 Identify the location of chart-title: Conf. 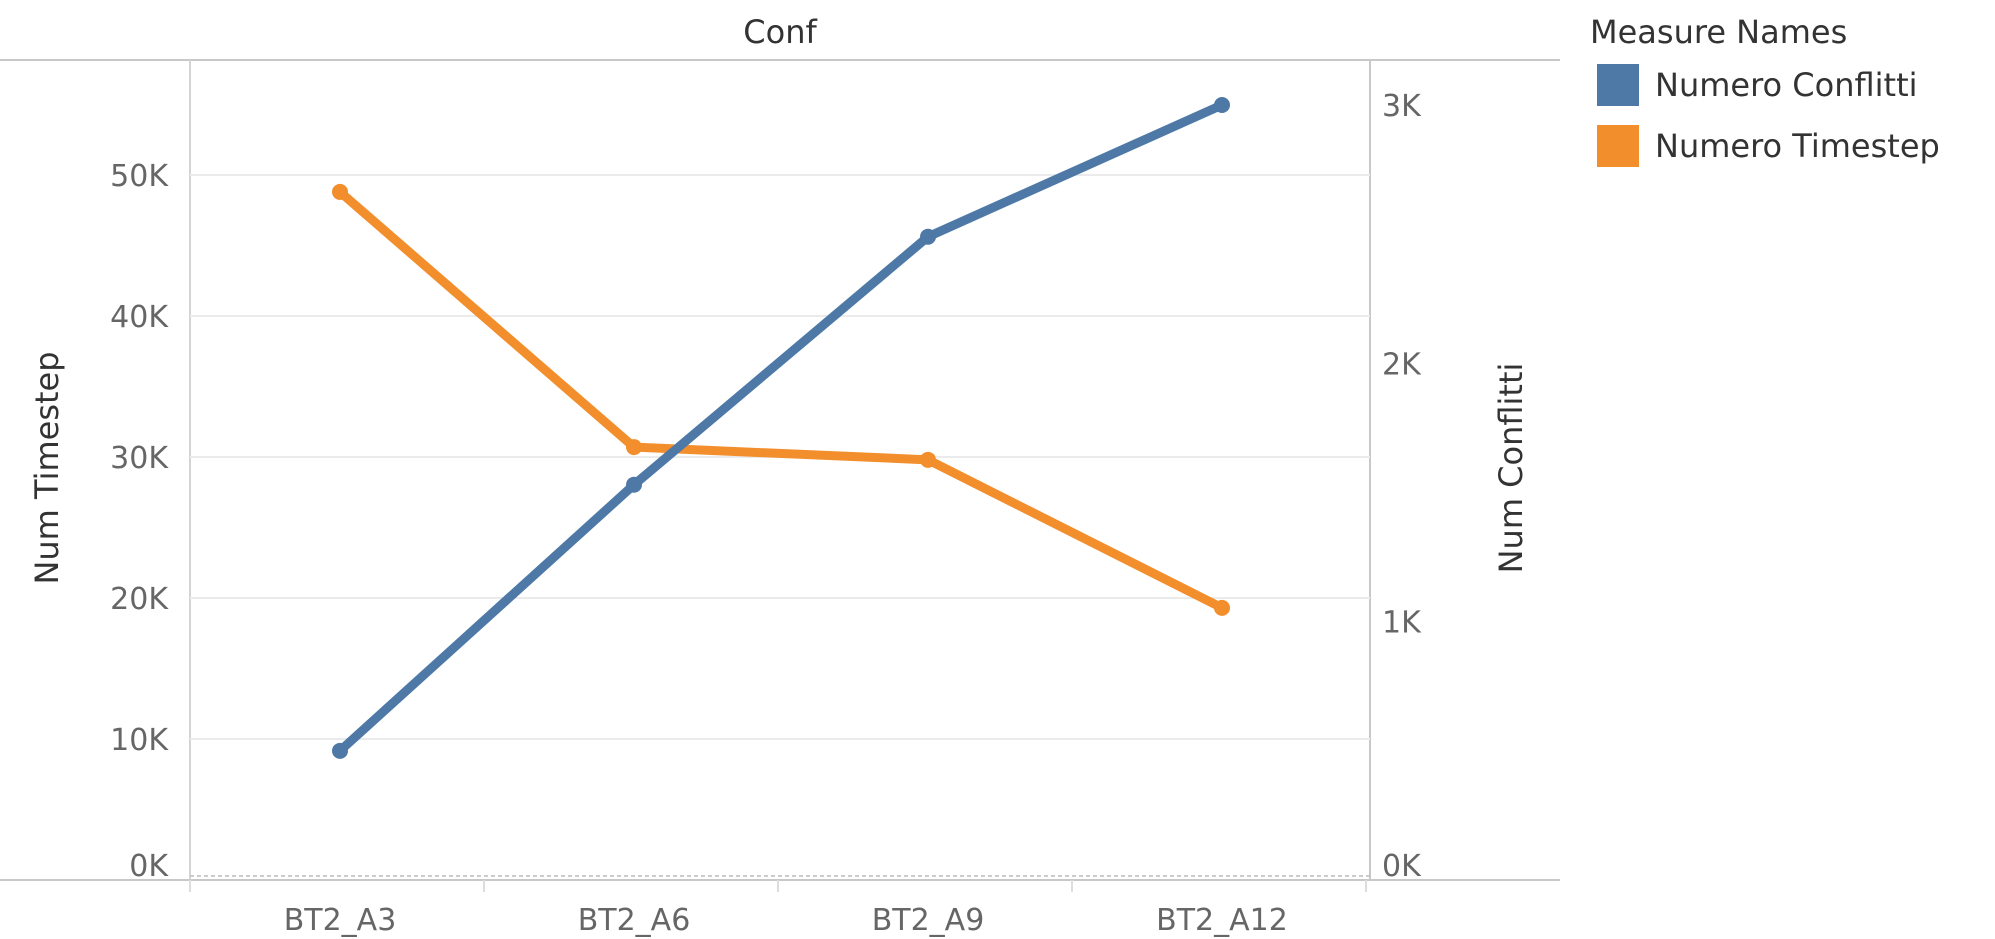
(780, 32).